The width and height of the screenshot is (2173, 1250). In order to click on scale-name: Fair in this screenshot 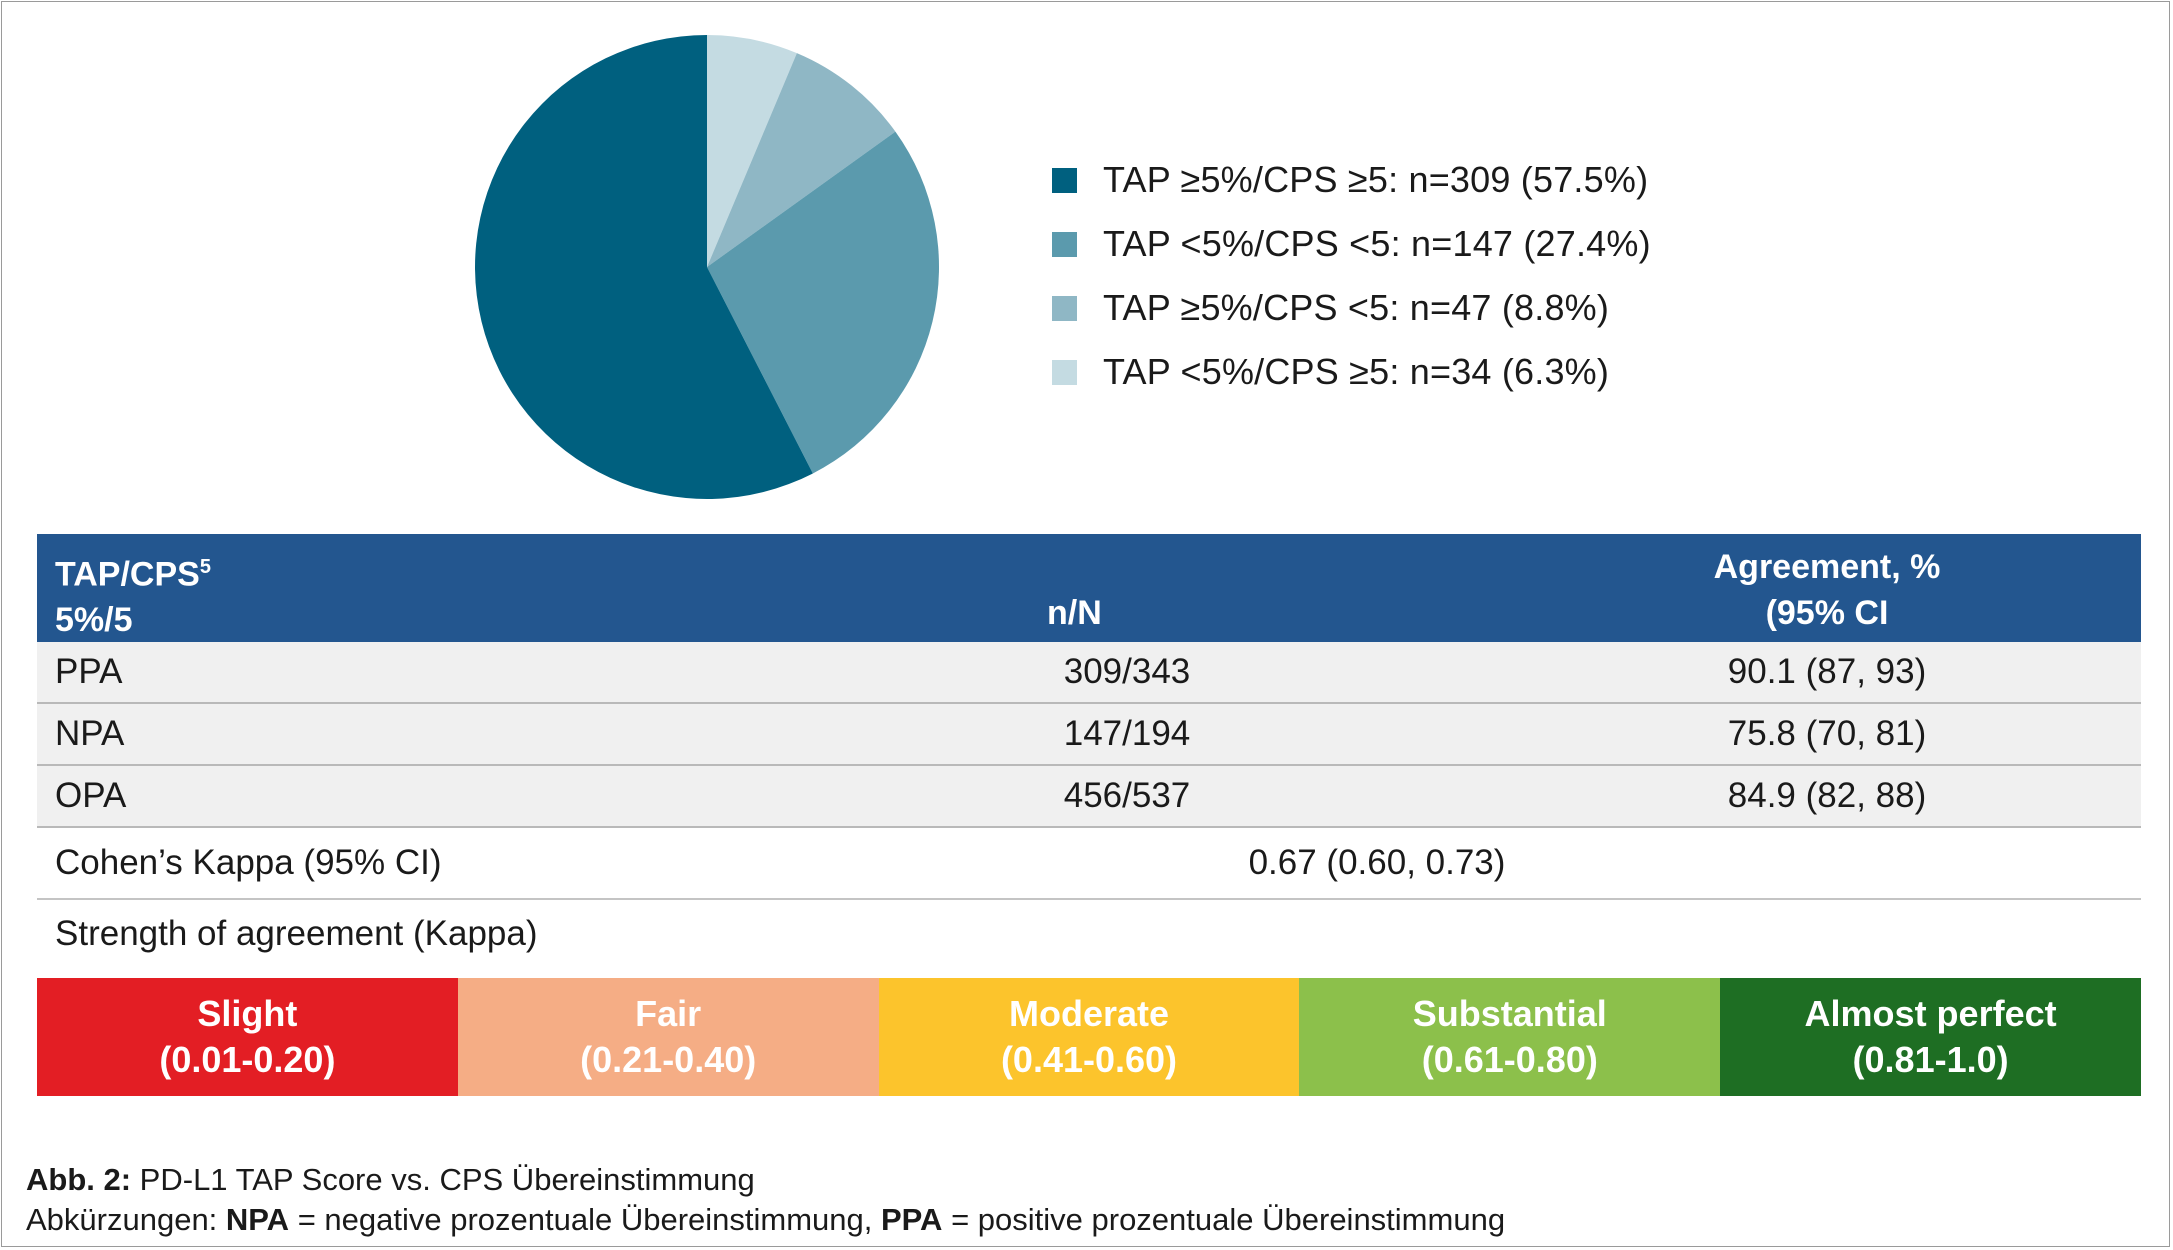, I will do `click(668, 1013)`.